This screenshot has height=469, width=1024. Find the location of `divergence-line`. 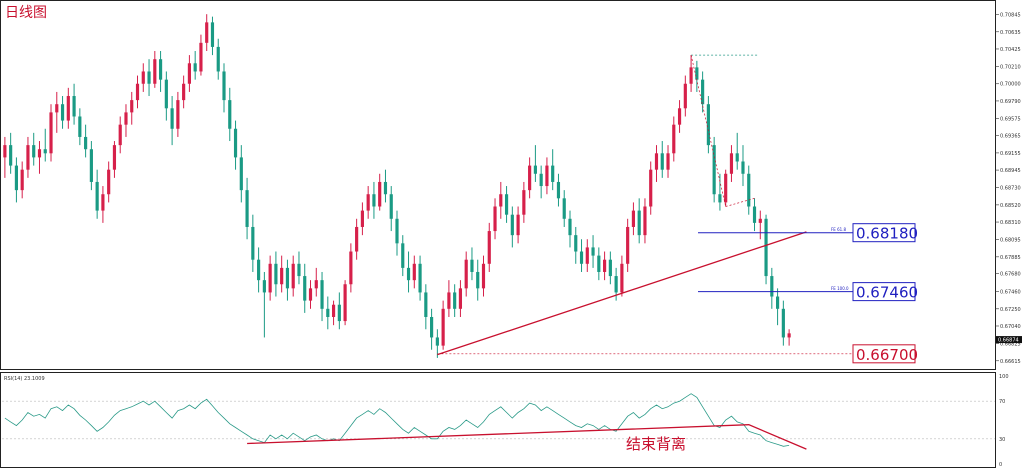

divergence-line is located at coordinates (527, 437).